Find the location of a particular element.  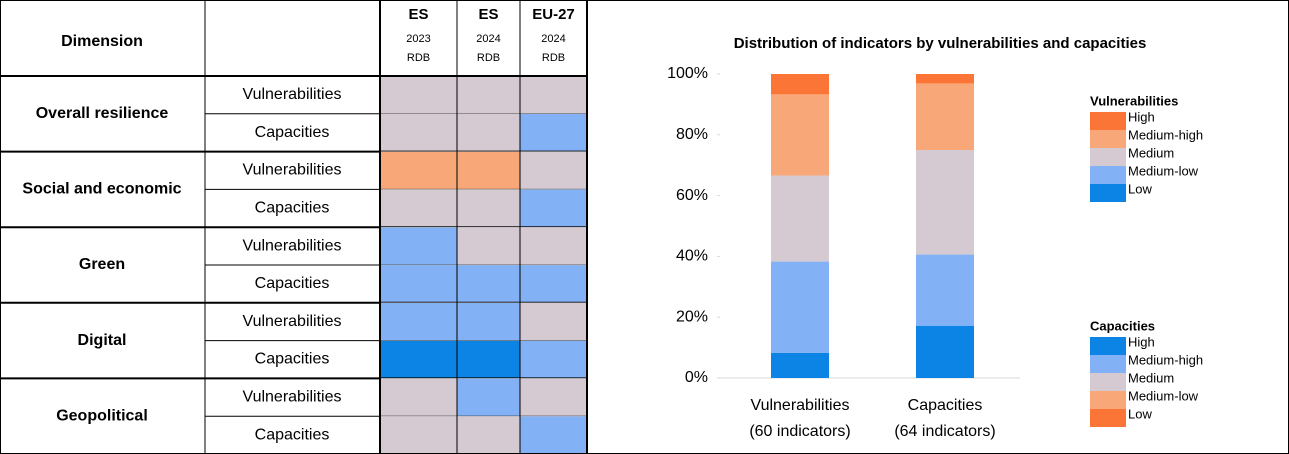

dimension-name: Overall resilience is located at coordinates (102, 113).